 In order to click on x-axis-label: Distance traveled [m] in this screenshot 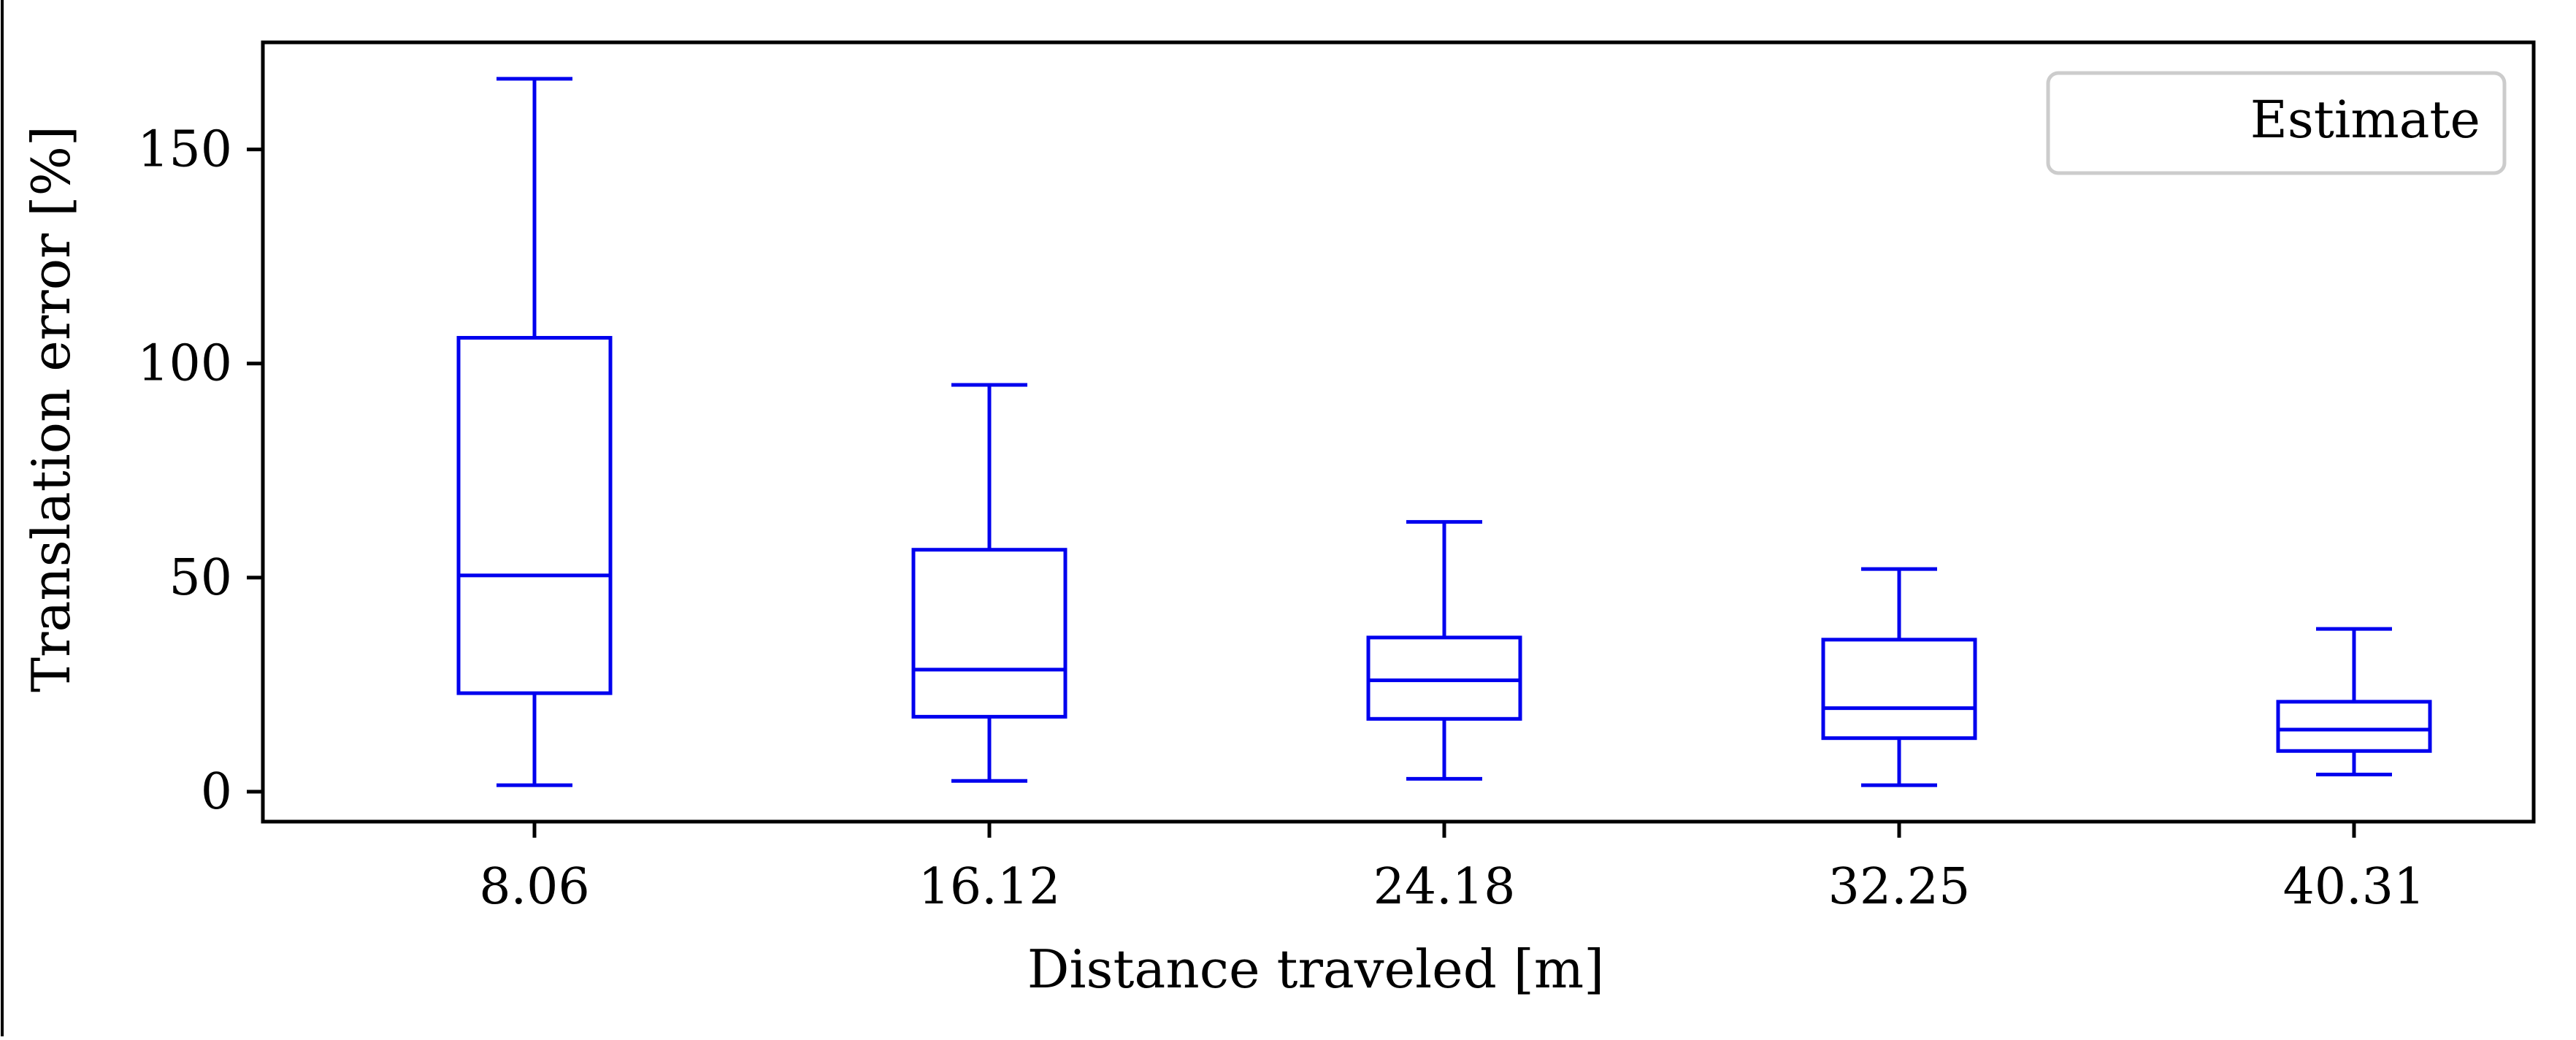, I will do `click(1315, 969)`.